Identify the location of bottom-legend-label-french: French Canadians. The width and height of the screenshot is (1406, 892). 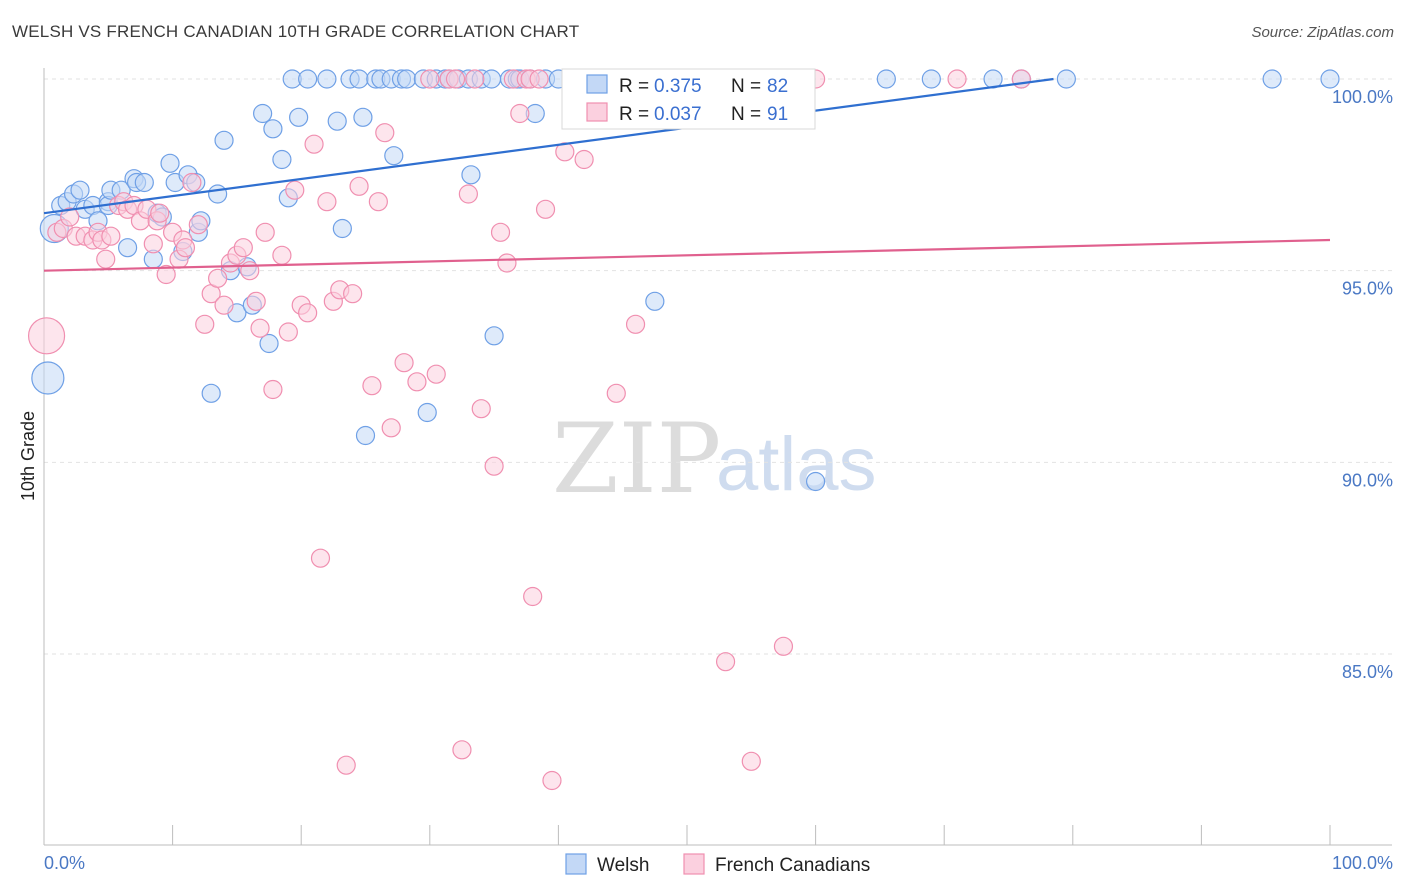
(792, 865).